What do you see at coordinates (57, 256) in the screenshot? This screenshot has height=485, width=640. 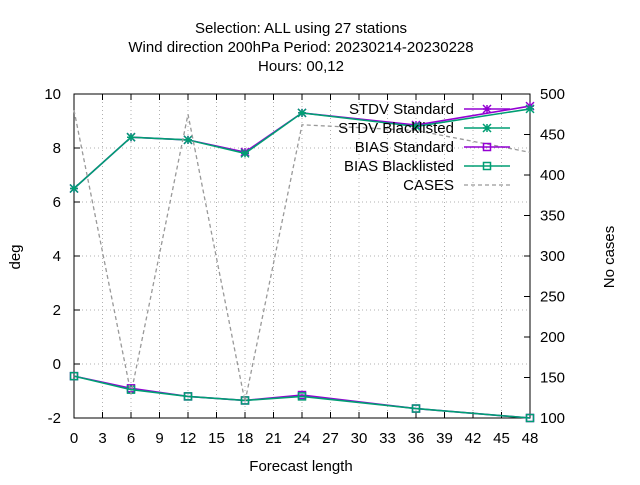 I see `y-tick-label: 4` at bounding box center [57, 256].